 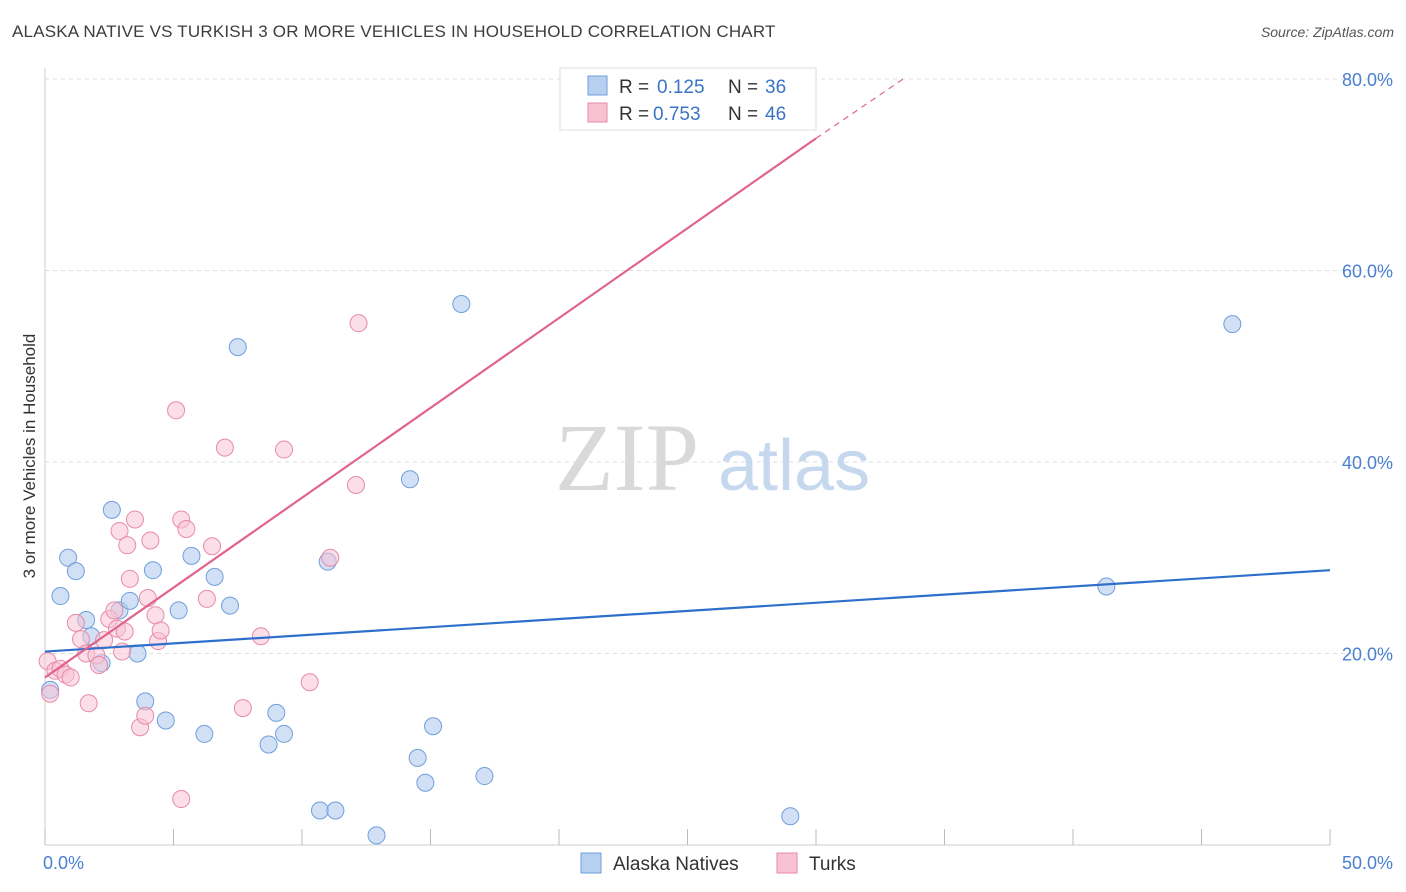 I want to click on y-tick-label: 40.0%, so click(x=1367, y=463).